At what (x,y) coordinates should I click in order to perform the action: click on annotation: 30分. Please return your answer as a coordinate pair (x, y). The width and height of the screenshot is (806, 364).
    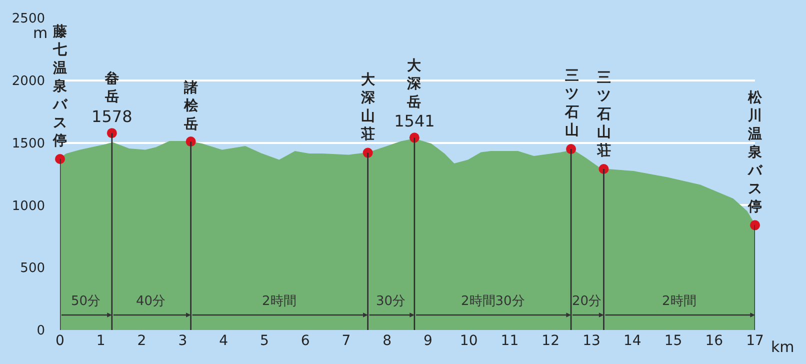
    Looking at the image, I should click on (391, 301).